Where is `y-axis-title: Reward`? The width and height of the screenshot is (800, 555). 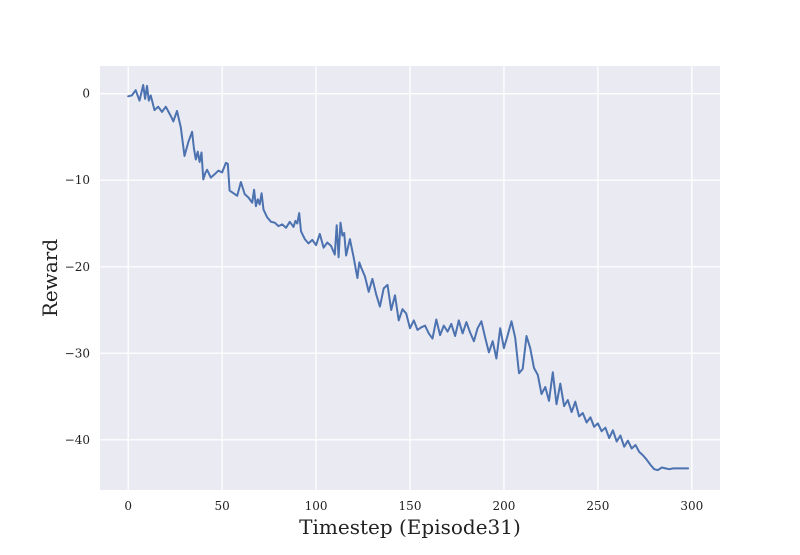
y-axis-title: Reward is located at coordinates (50, 278).